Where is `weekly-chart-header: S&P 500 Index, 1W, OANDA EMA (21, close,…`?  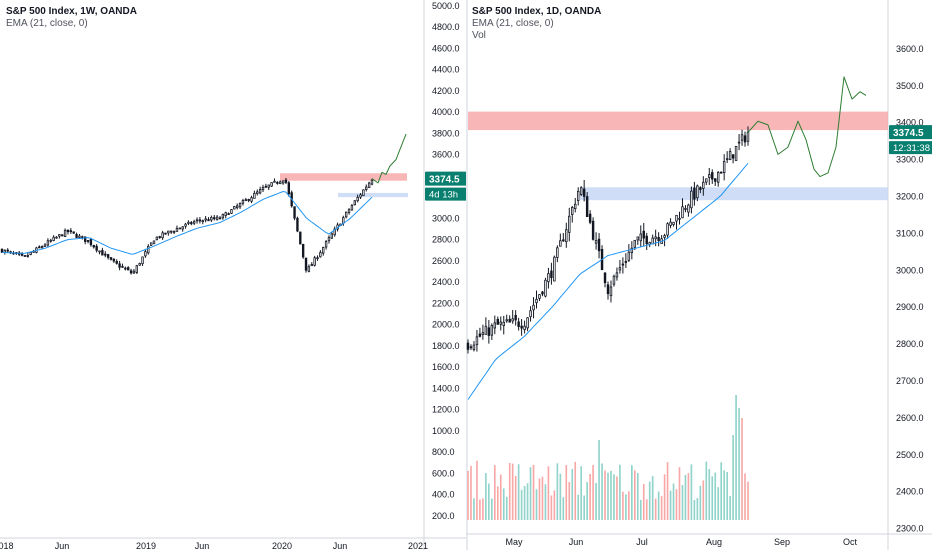 weekly-chart-header: S&P 500 Index, 1W, OANDA EMA (21, close,… is located at coordinates (71, 18).